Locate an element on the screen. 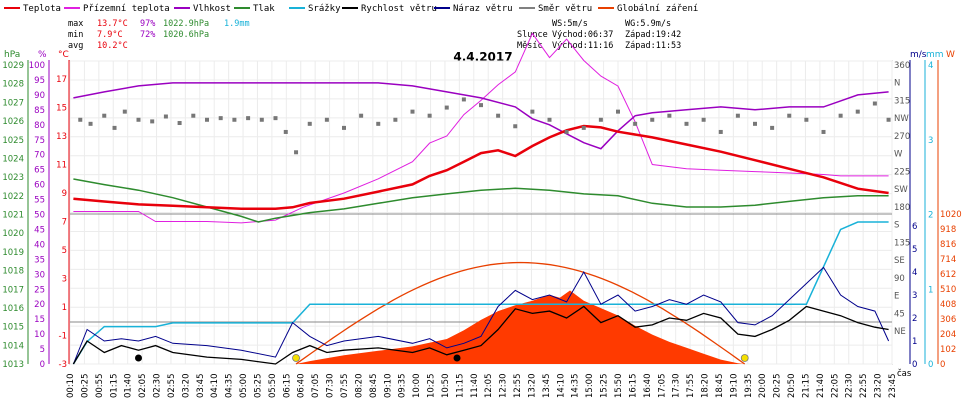  x-tick: 04:10 is located at coordinates (215, 386).